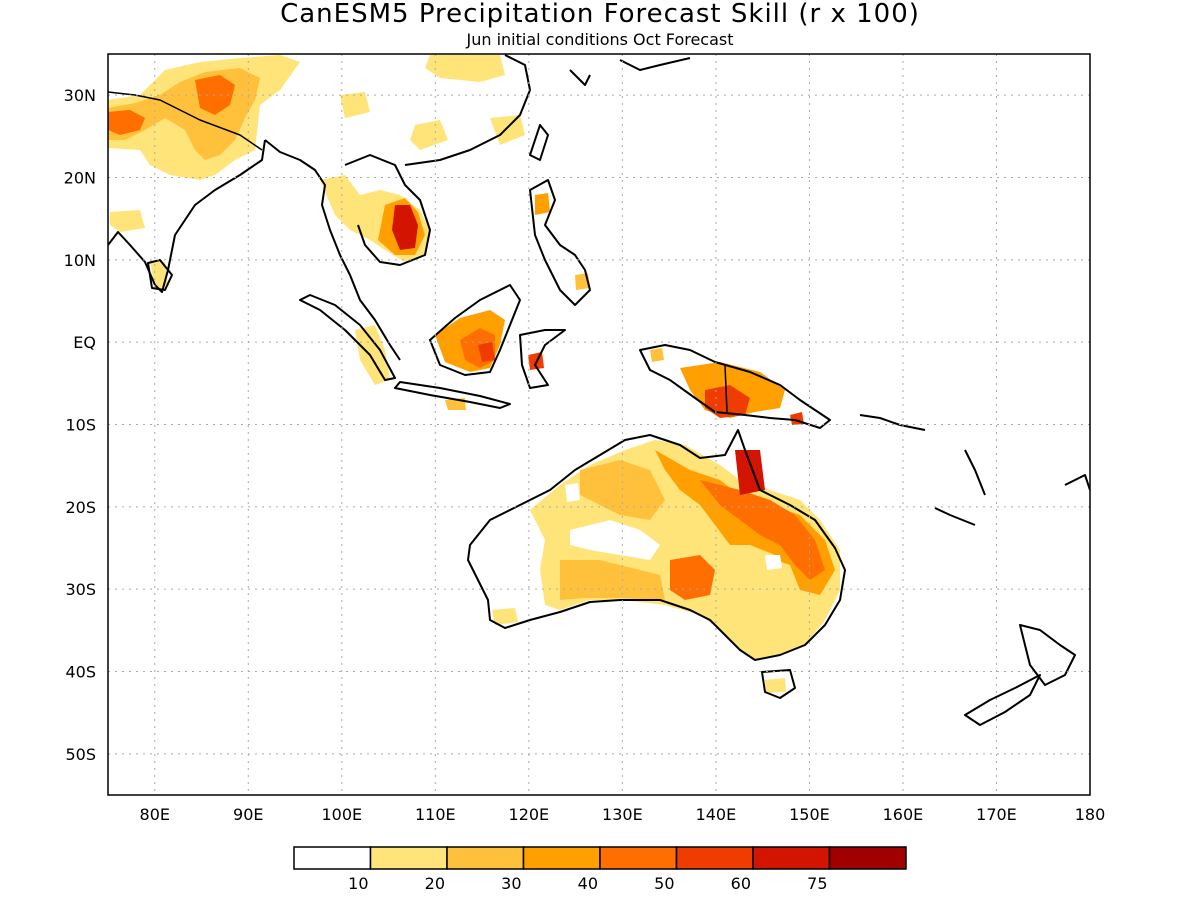 Image resolution: width=1200 pixels, height=900 pixels. Describe the element at coordinates (429, 135) in the screenshot. I see `skill-region-china-central` at that location.